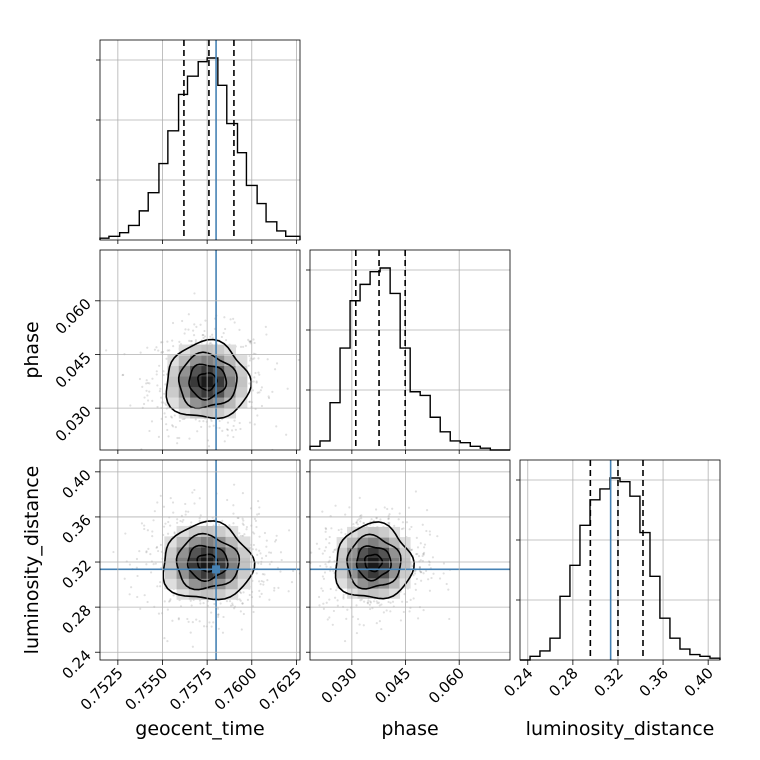 This screenshot has width=760, height=760. Describe the element at coordinates (620, 560) in the screenshot. I see `panel-frame` at that location.